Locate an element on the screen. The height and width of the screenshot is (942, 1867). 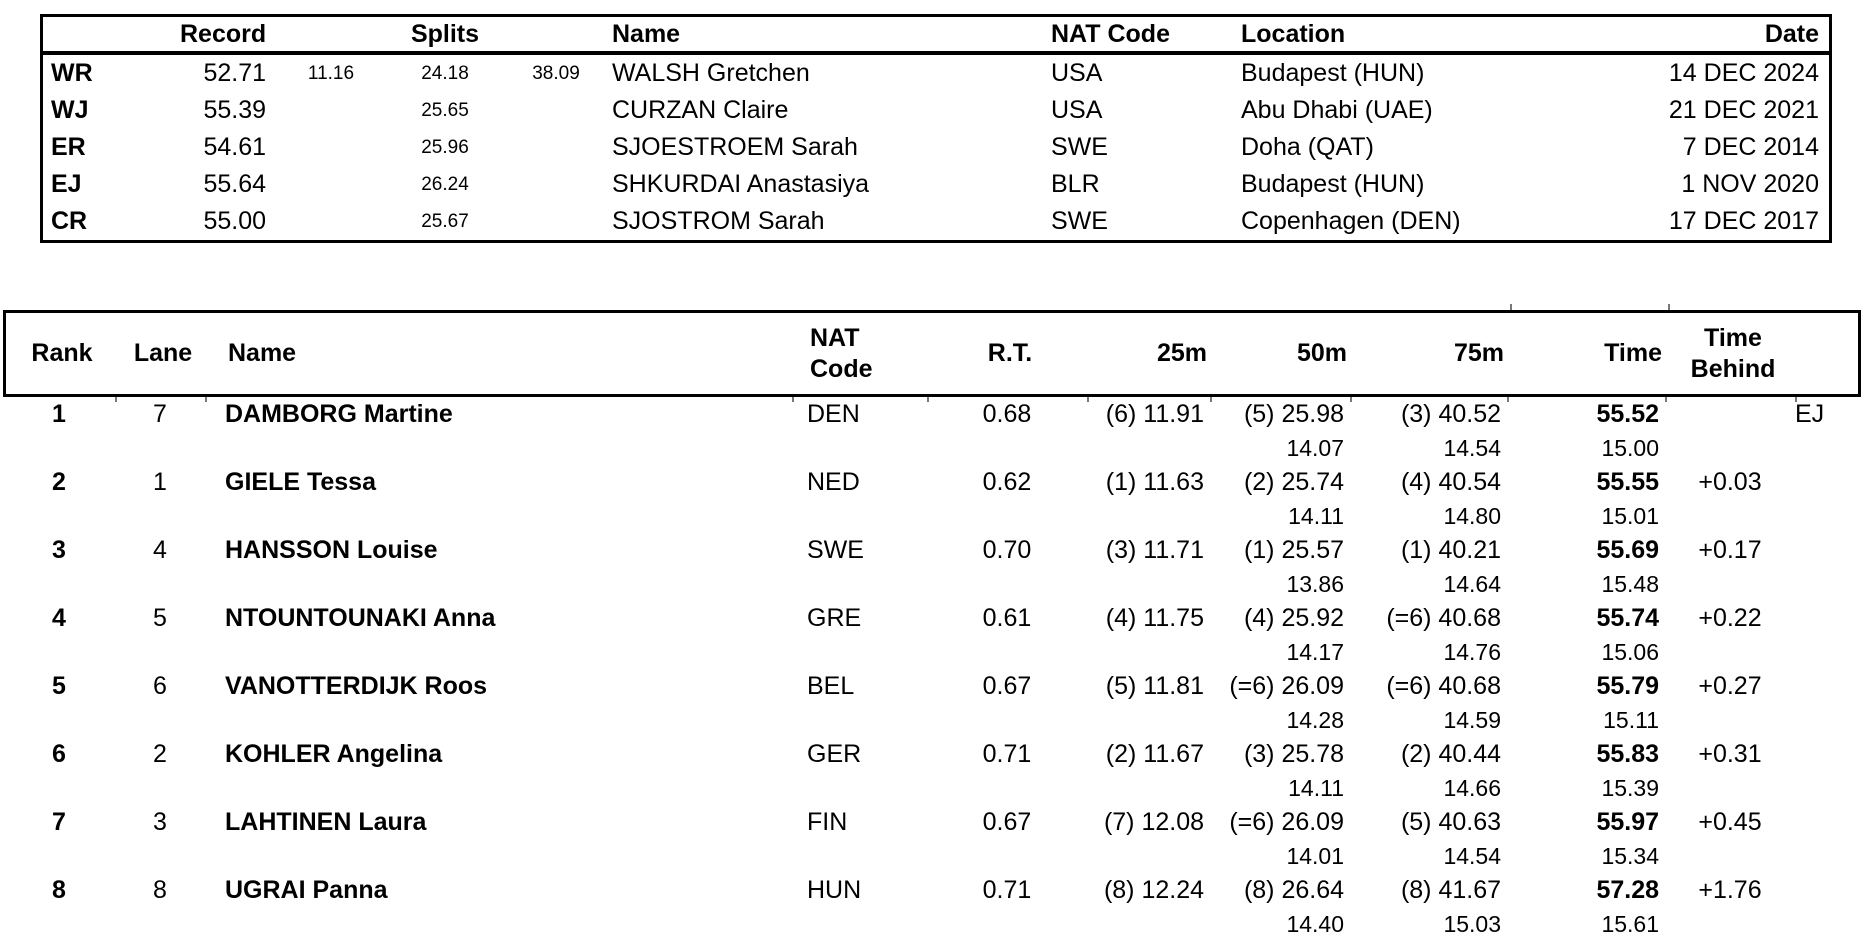
record-location: Abu Dhabi (UAE) is located at coordinates (1337, 110).